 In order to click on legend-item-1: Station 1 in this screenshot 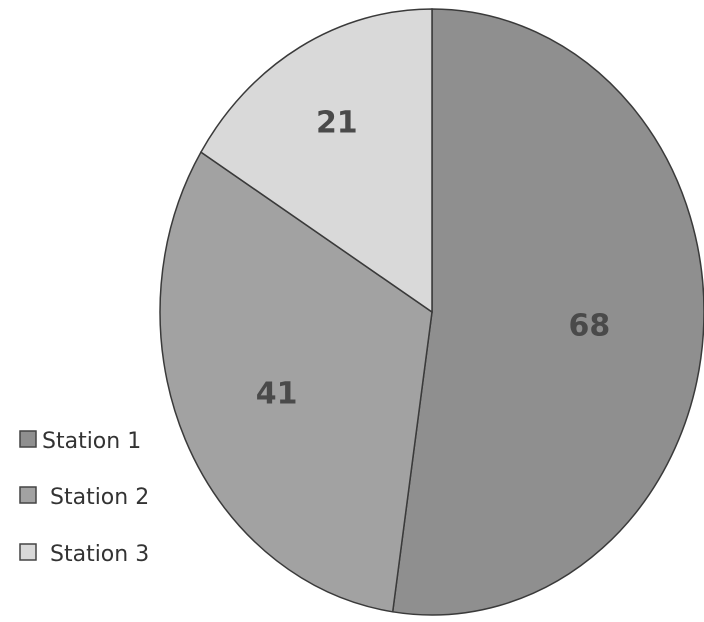, I will do `click(80, 441)`.